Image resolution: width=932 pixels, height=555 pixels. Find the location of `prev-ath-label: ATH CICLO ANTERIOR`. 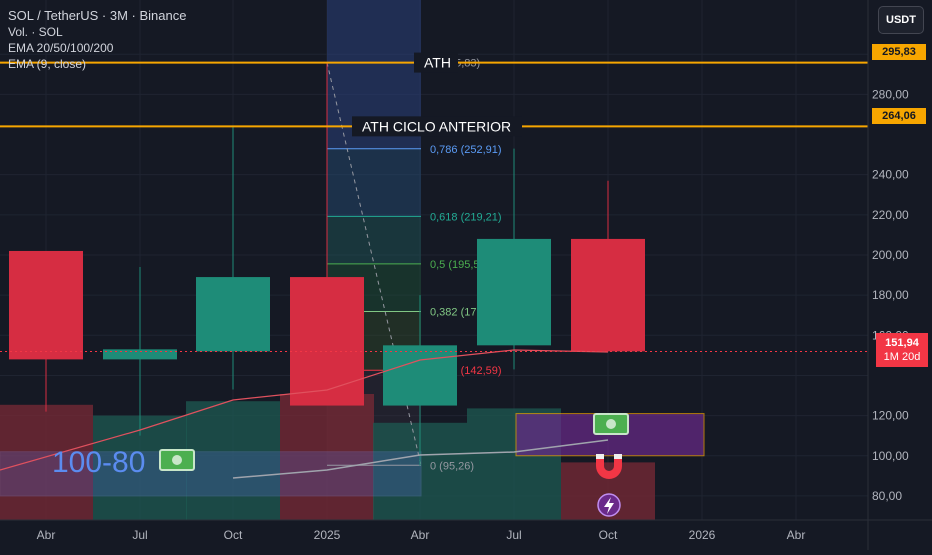

prev-ath-label: ATH CICLO ANTERIOR is located at coordinates (436, 126).